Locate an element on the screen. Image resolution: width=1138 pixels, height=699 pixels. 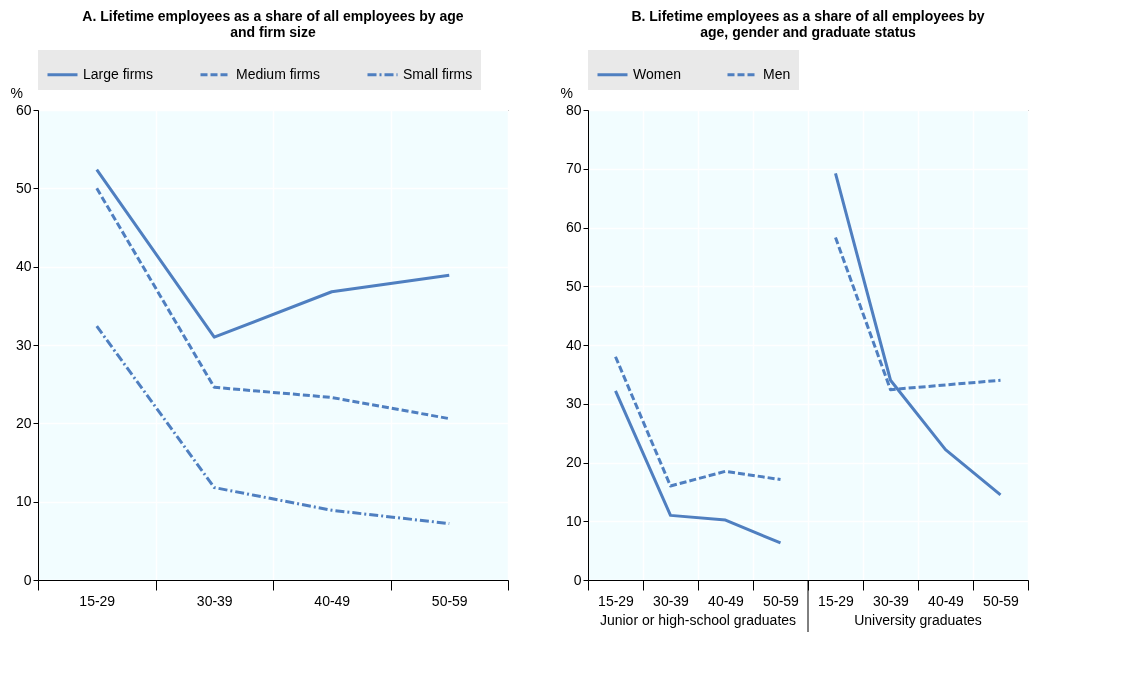
y-tick-label: 70 is located at coordinates (573, 168).